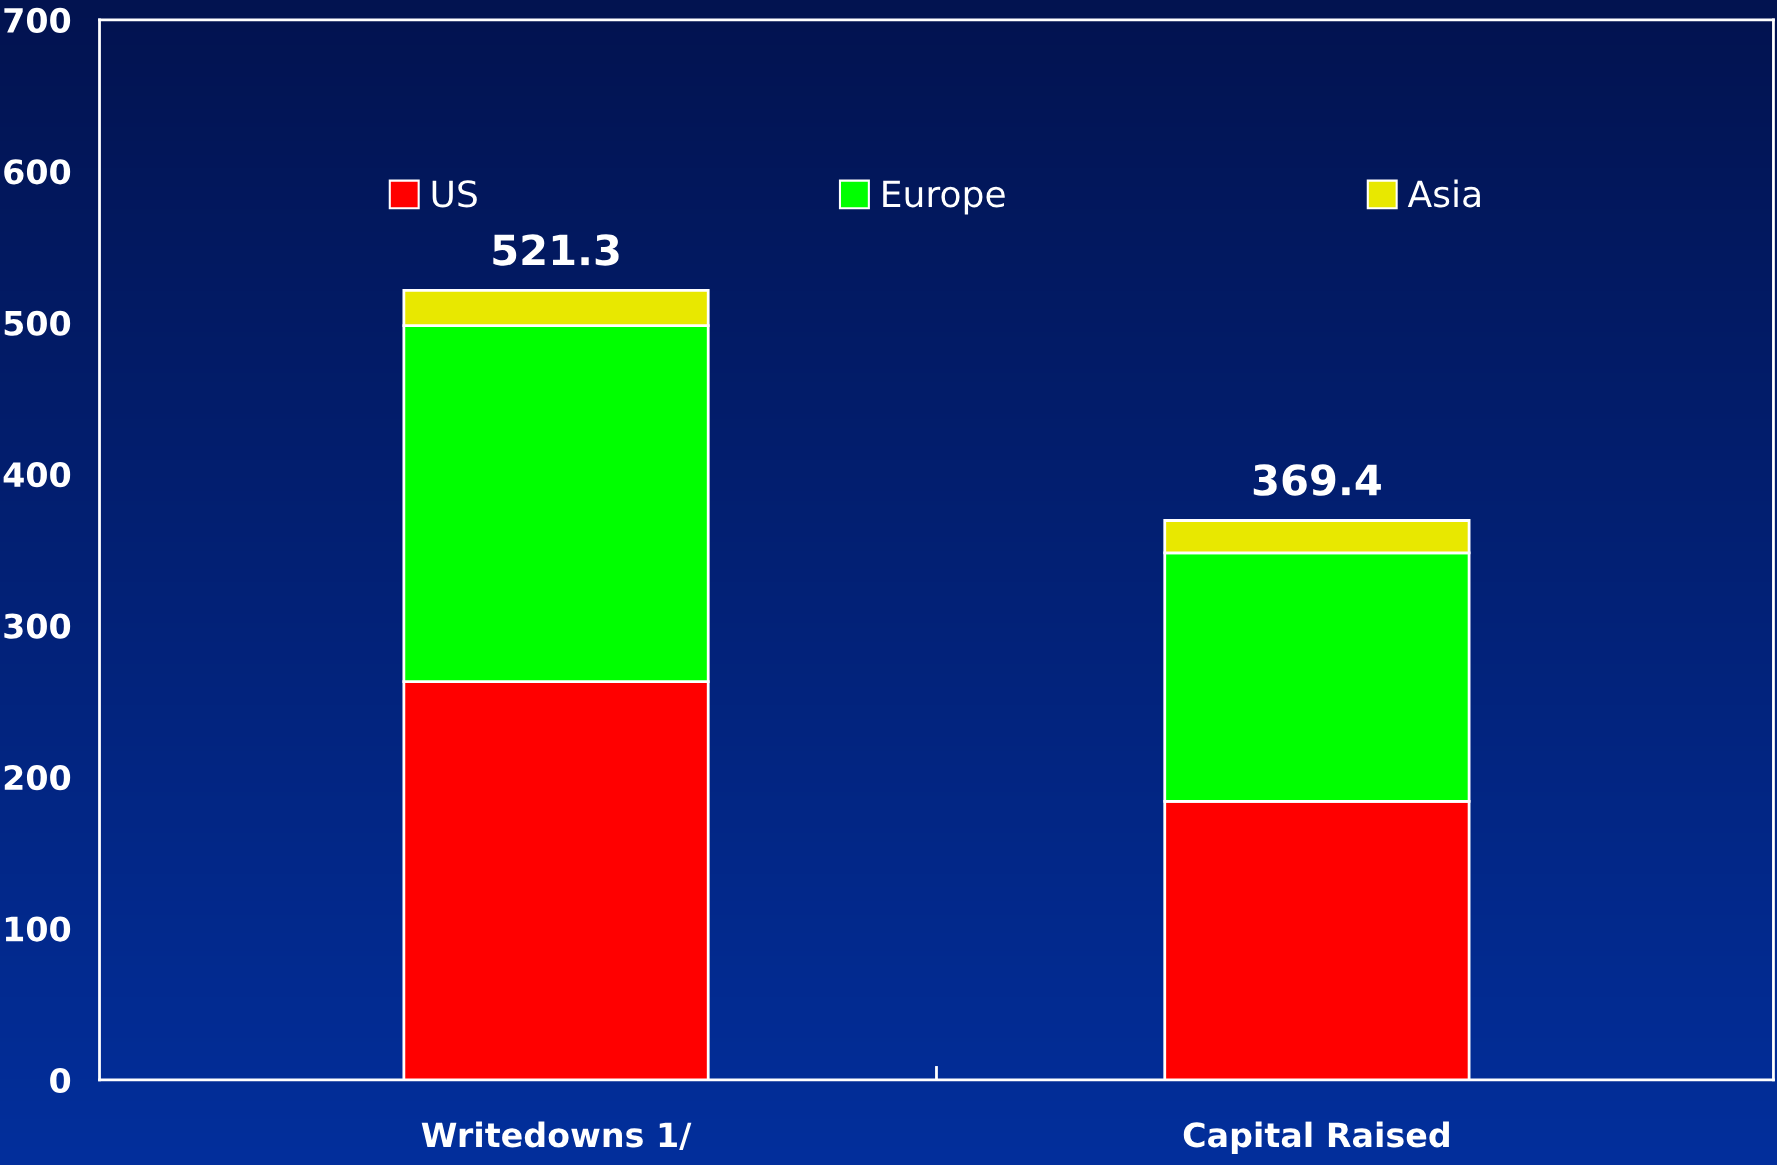  I want to click on legend-label: US, so click(454, 194).